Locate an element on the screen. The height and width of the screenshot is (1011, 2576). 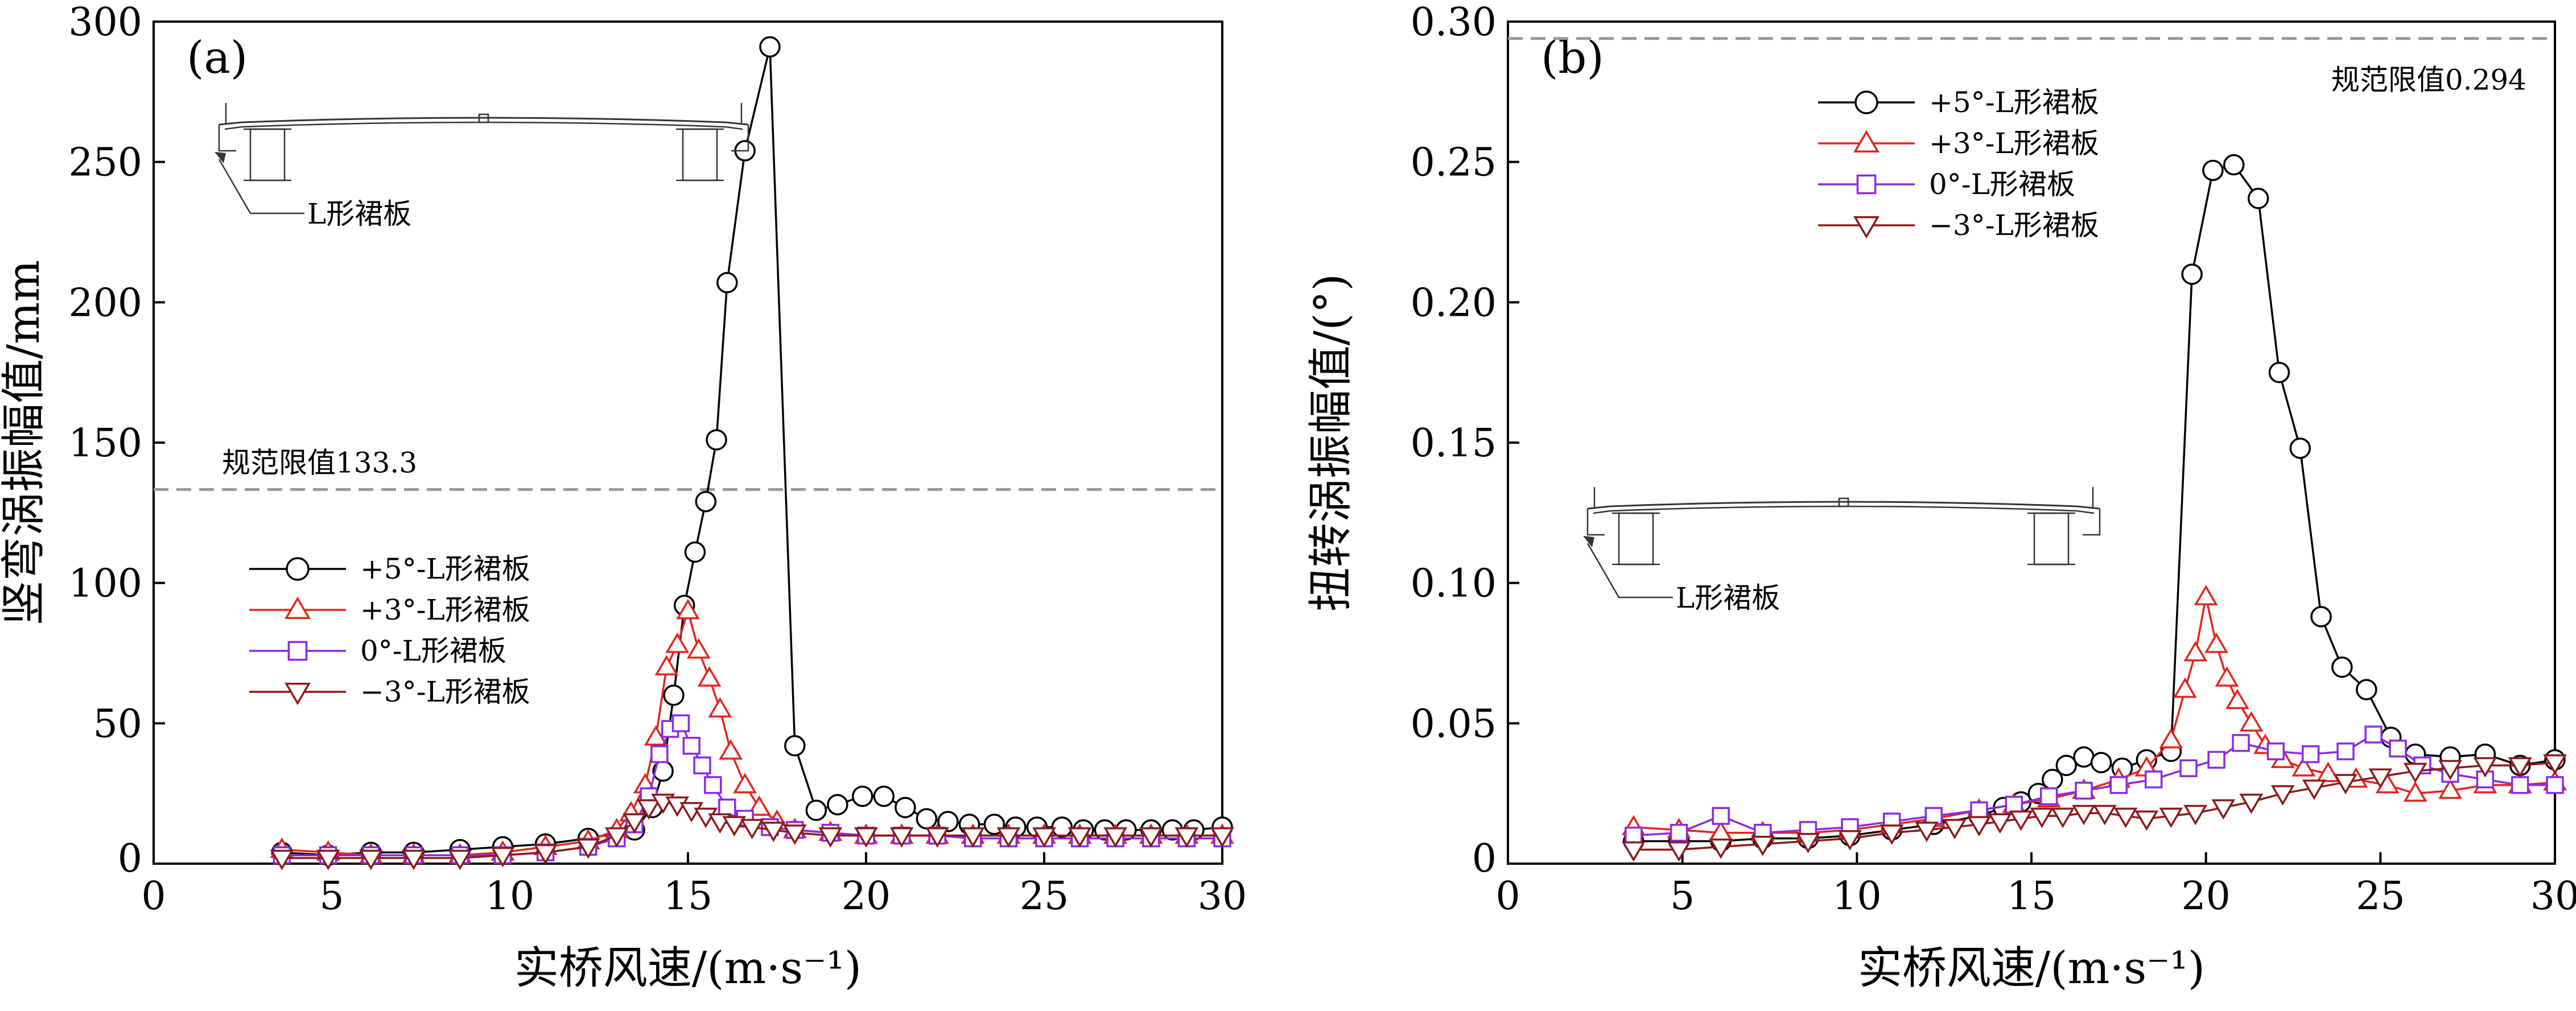
y-tick-label: 50 is located at coordinates (117, 723).